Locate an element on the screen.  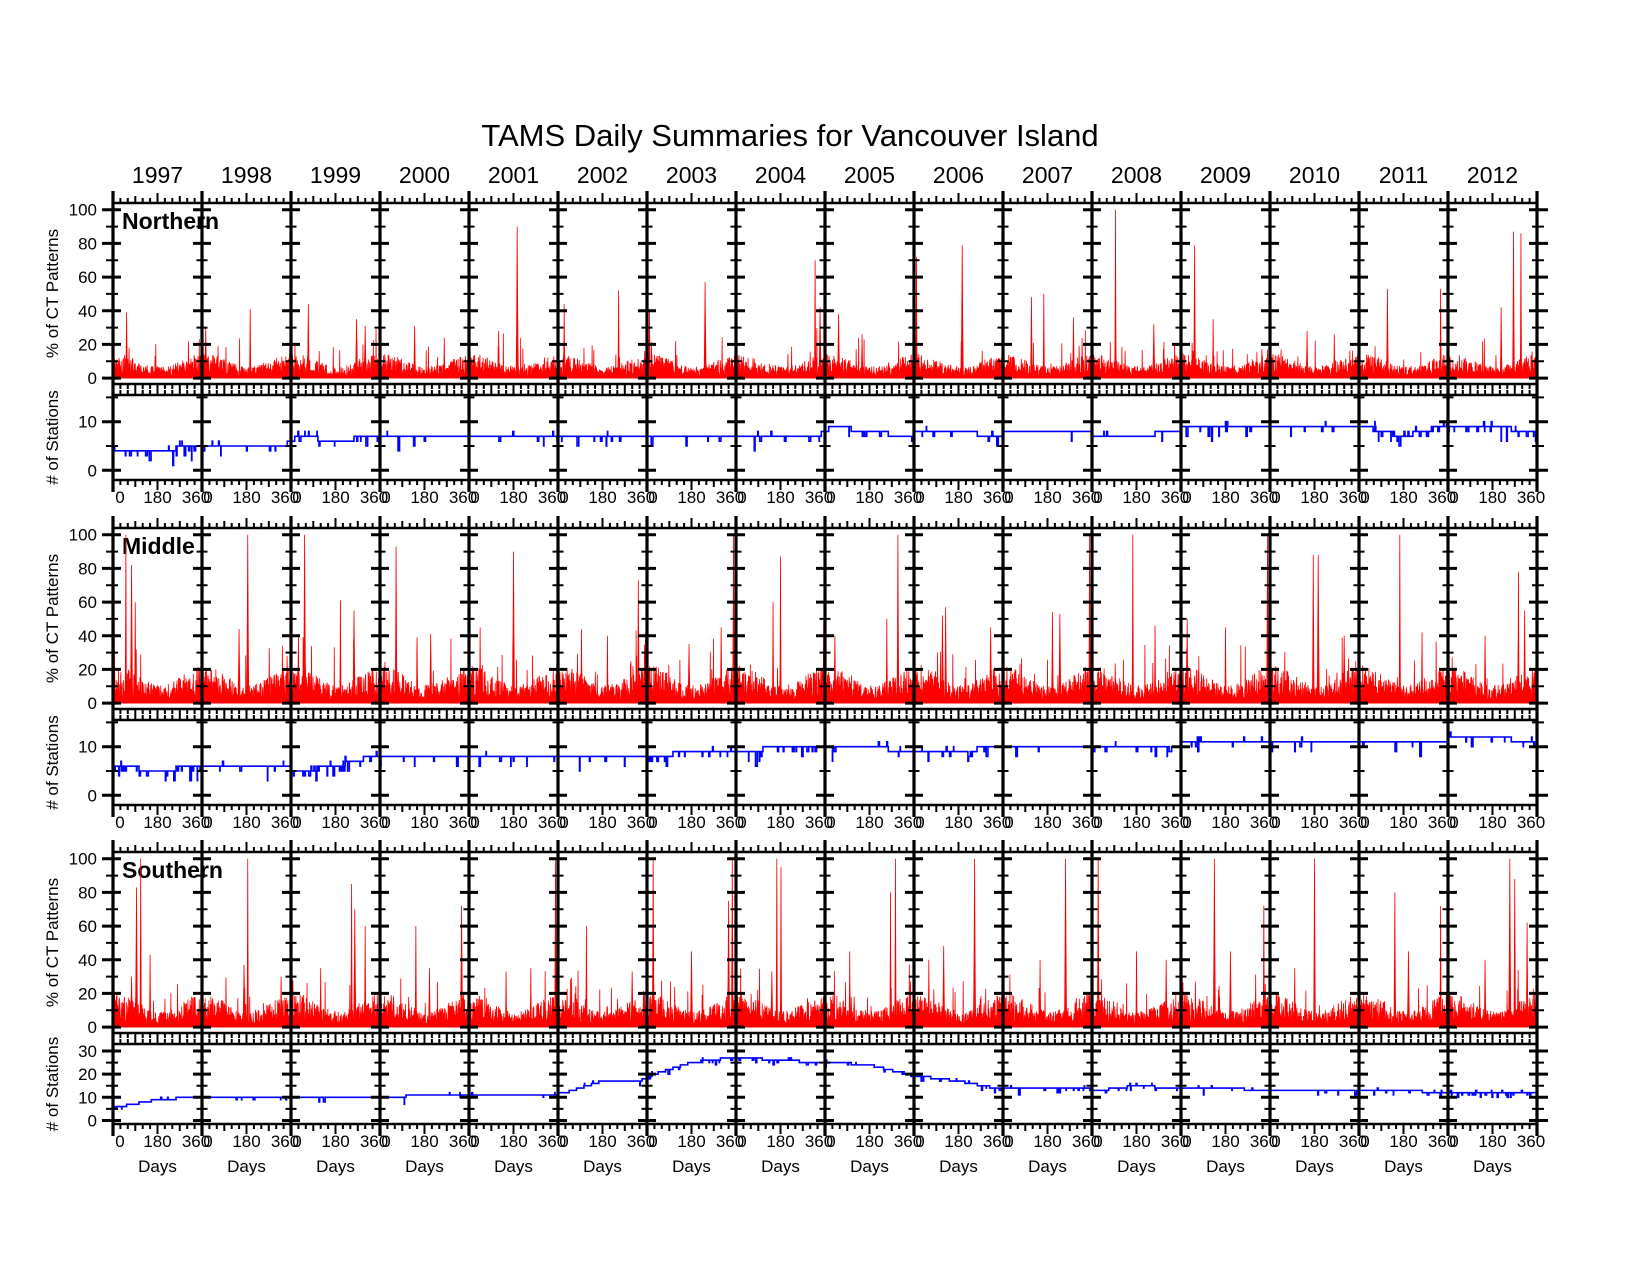
y-tick-label: 60 is located at coordinates (87, 602).